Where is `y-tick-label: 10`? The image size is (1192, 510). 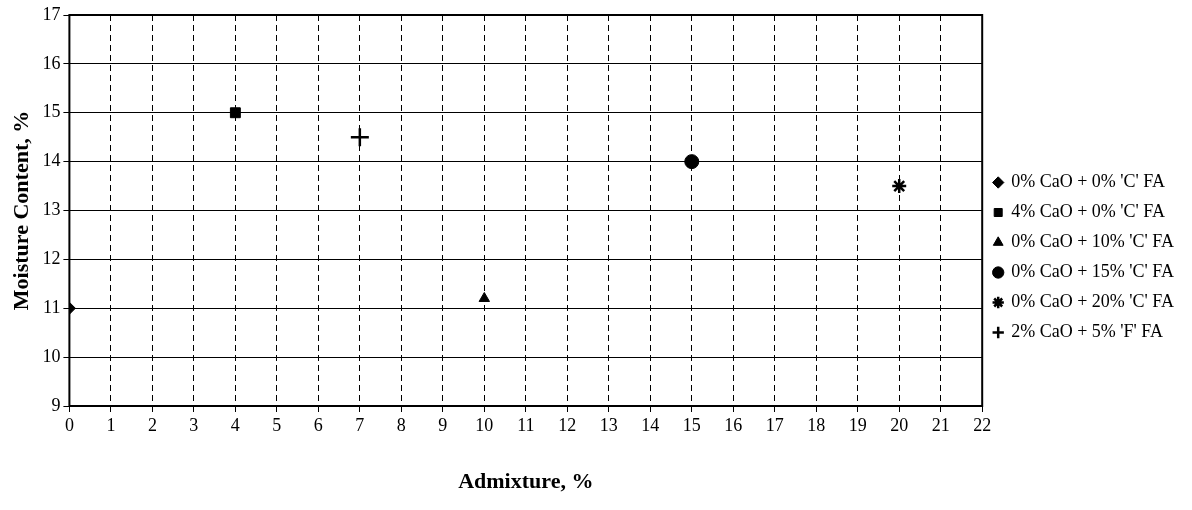
y-tick-label: 10 is located at coordinates (51, 355).